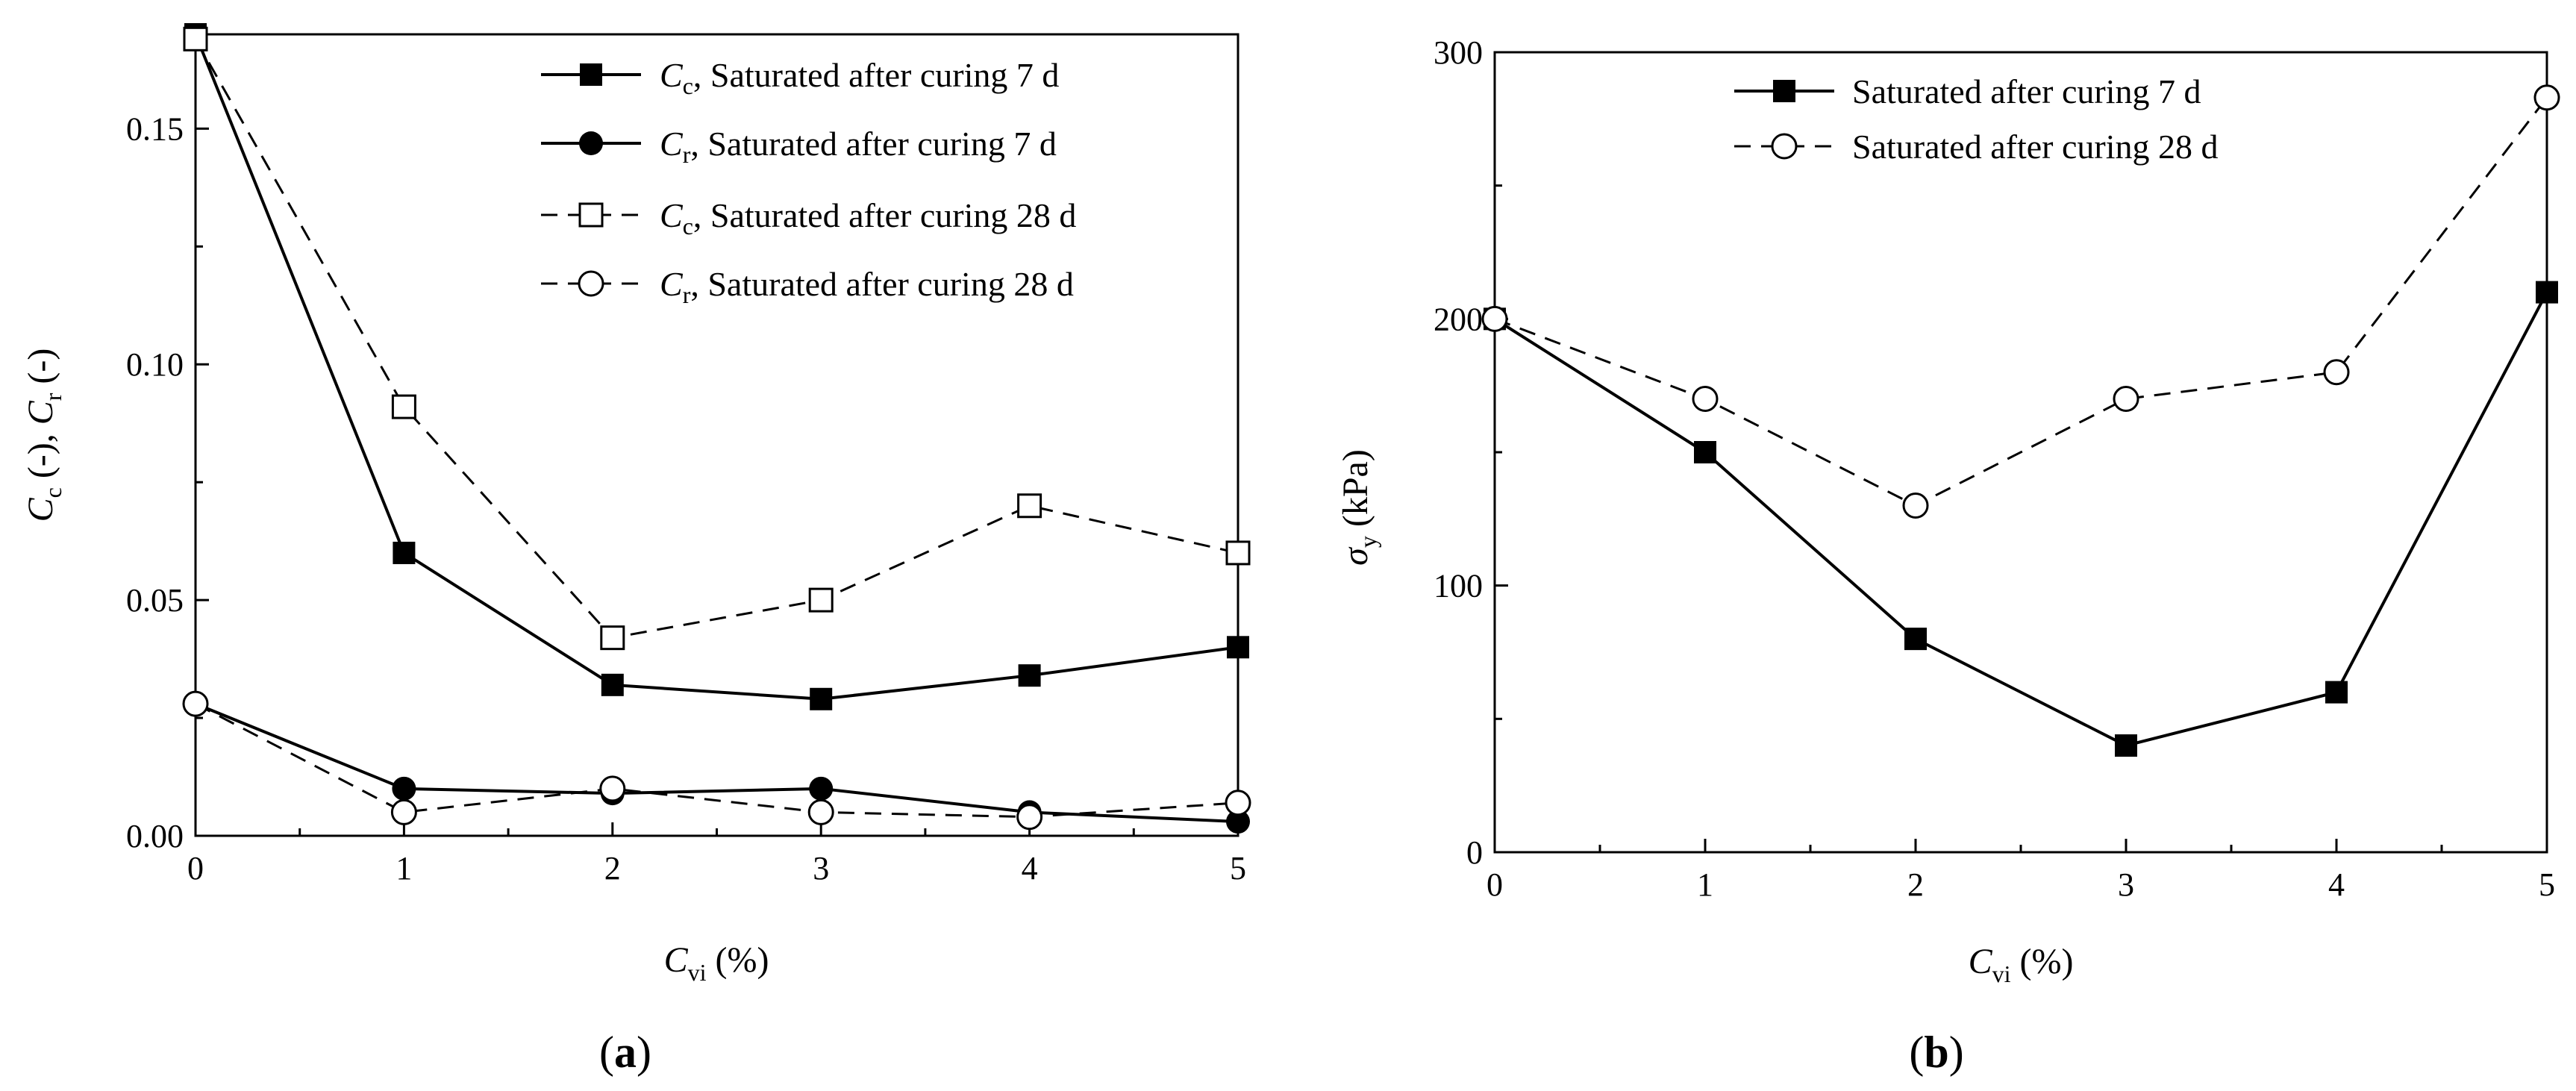 This screenshot has width=2576, height=1091. Describe the element at coordinates (1458, 53) in the screenshot. I see `chart-1-y-tick-label-3: 300` at that location.